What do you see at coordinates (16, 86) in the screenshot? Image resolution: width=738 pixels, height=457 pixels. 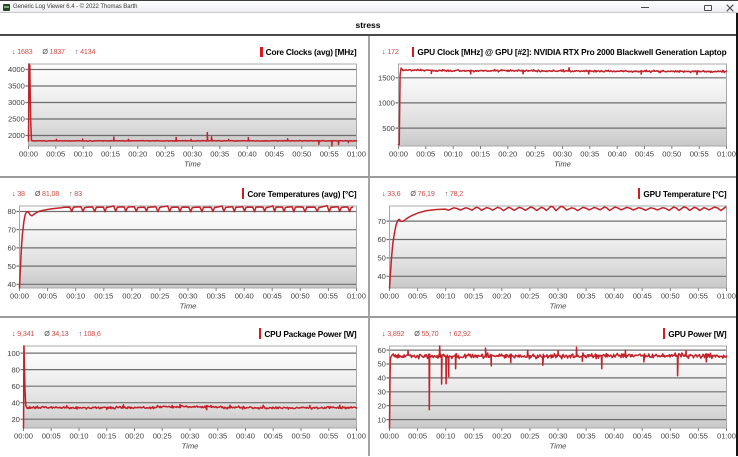 I see `svg-text: 3500` at bounding box center [16, 86].